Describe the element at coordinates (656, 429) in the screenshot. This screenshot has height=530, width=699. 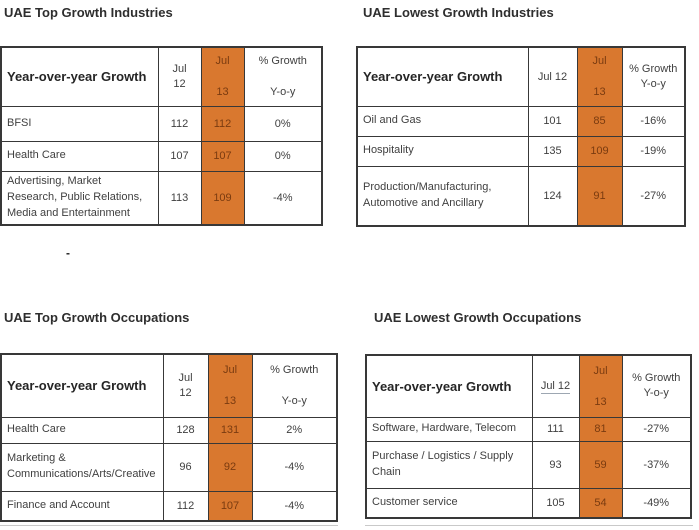
I see `pct-value-cell: -27%` at that location.